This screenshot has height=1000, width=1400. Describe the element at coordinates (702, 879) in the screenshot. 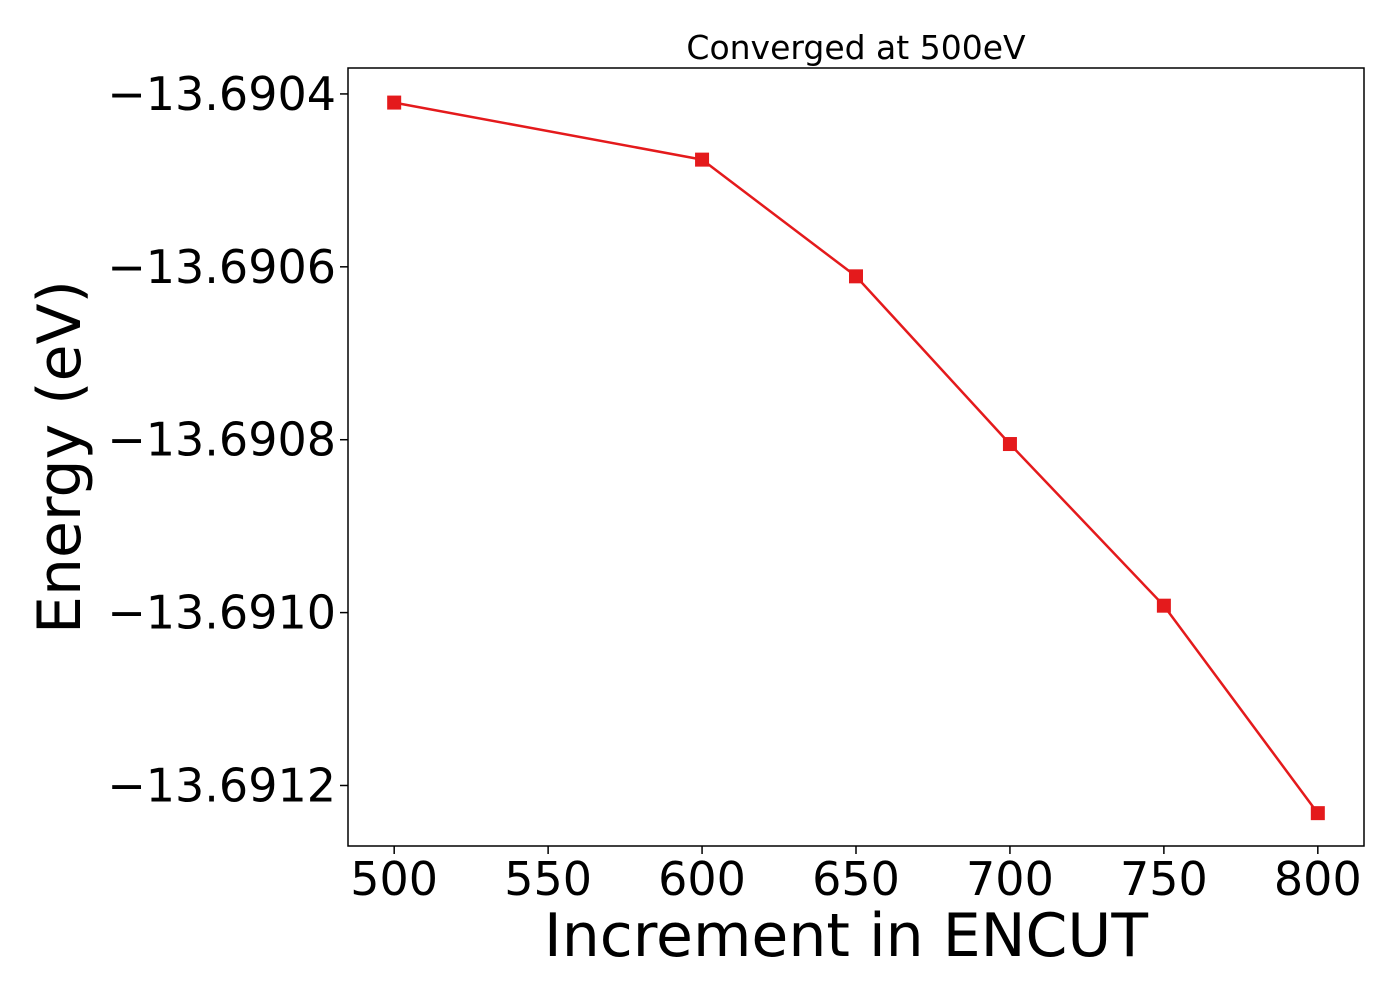

I see `x-tick-label: 600` at that location.